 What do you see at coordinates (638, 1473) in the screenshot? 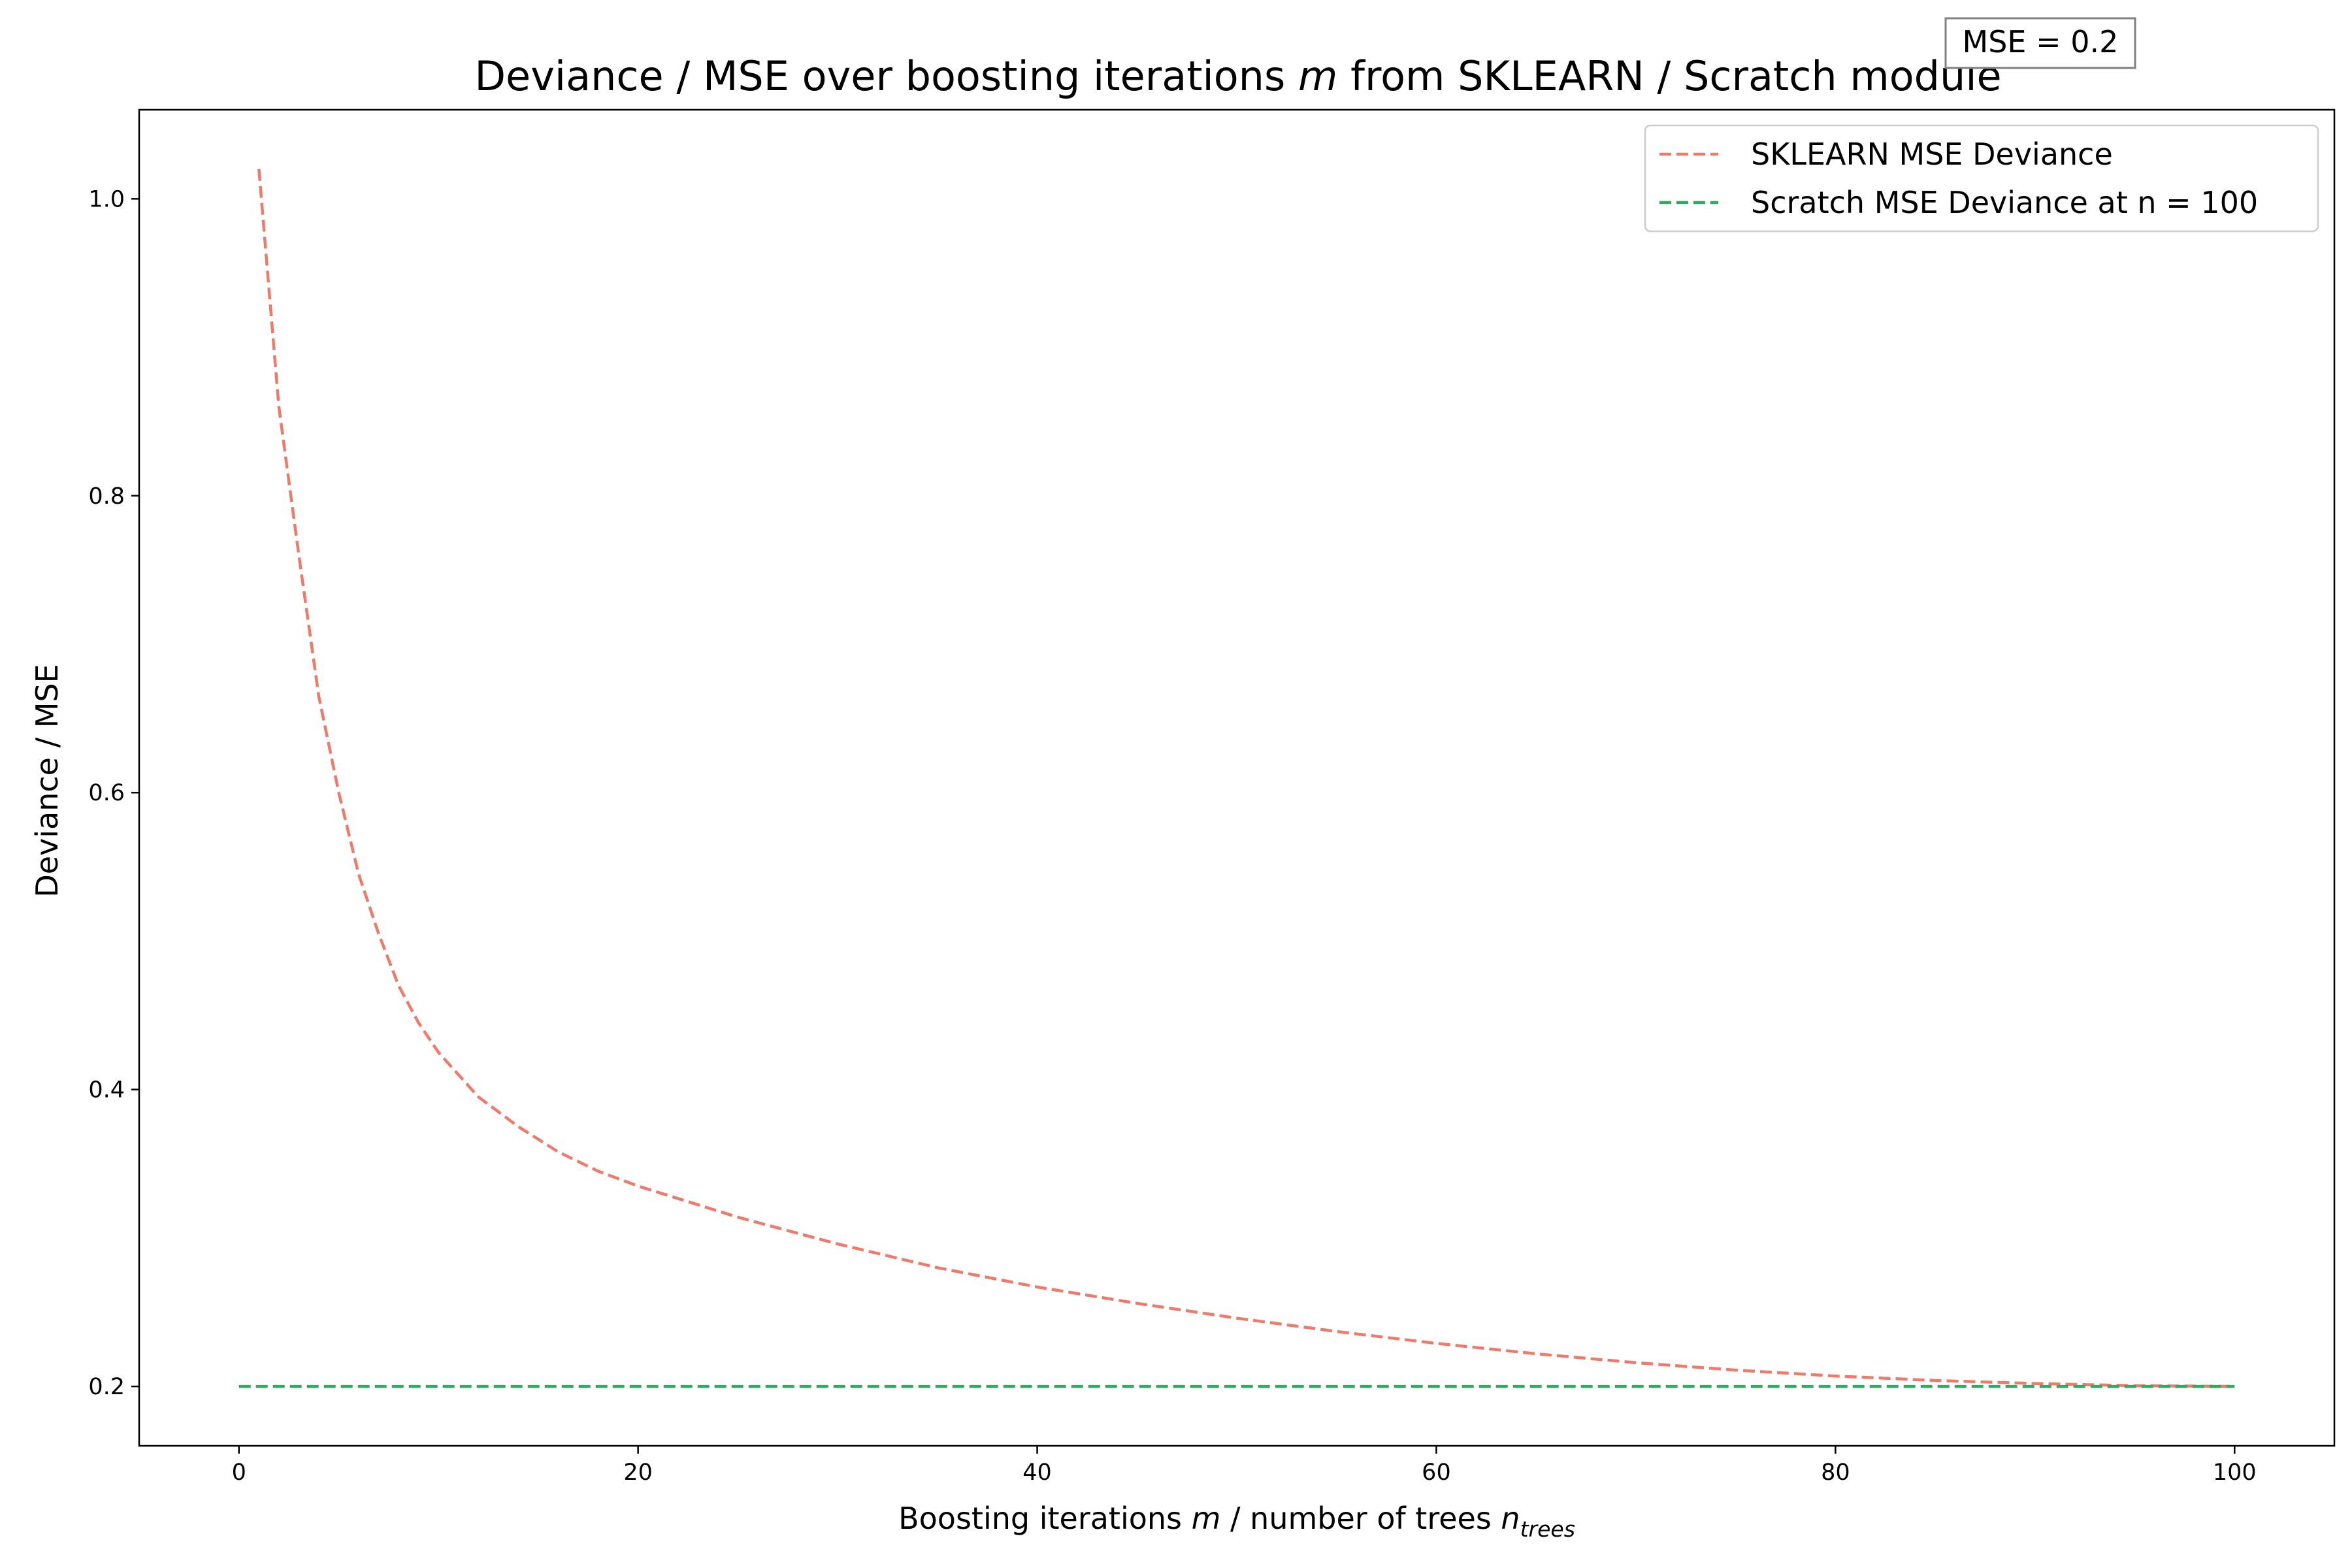
I see `x-tick-label: 20` at bounding box center [638, 1473].